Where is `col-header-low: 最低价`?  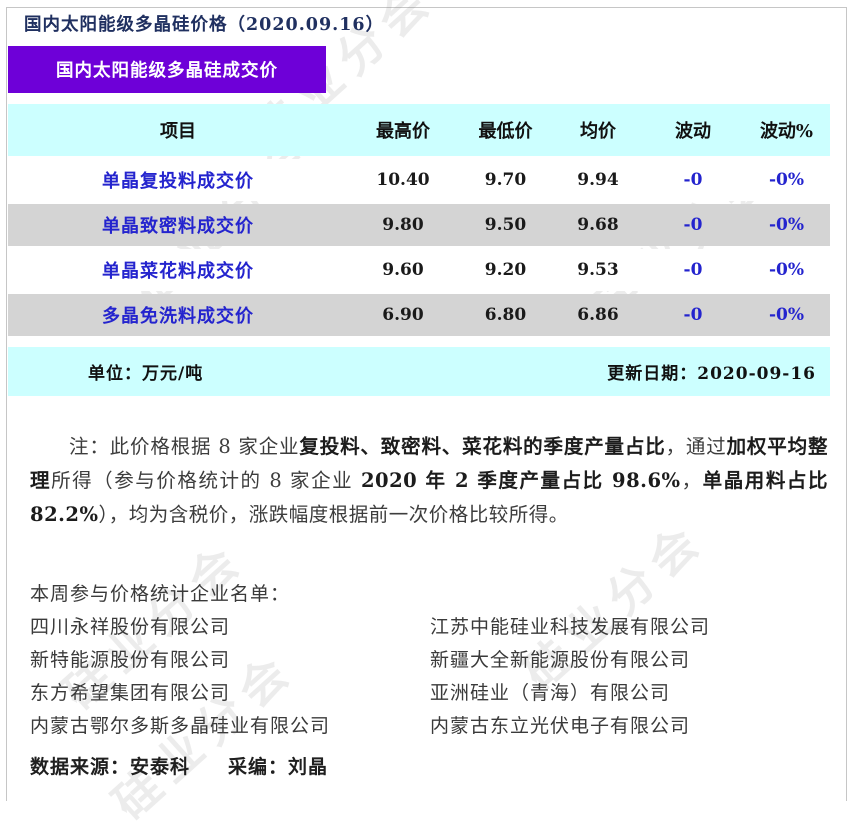
col-header-low: 最低价 is located at coordinates (505, 131).